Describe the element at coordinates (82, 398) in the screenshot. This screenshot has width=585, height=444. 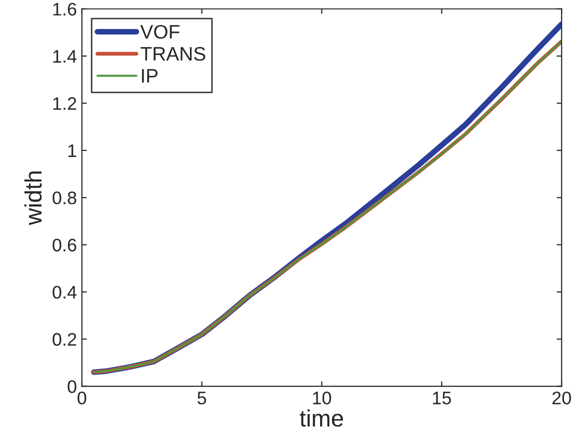
I see `x-tick-label: 0` at that location.